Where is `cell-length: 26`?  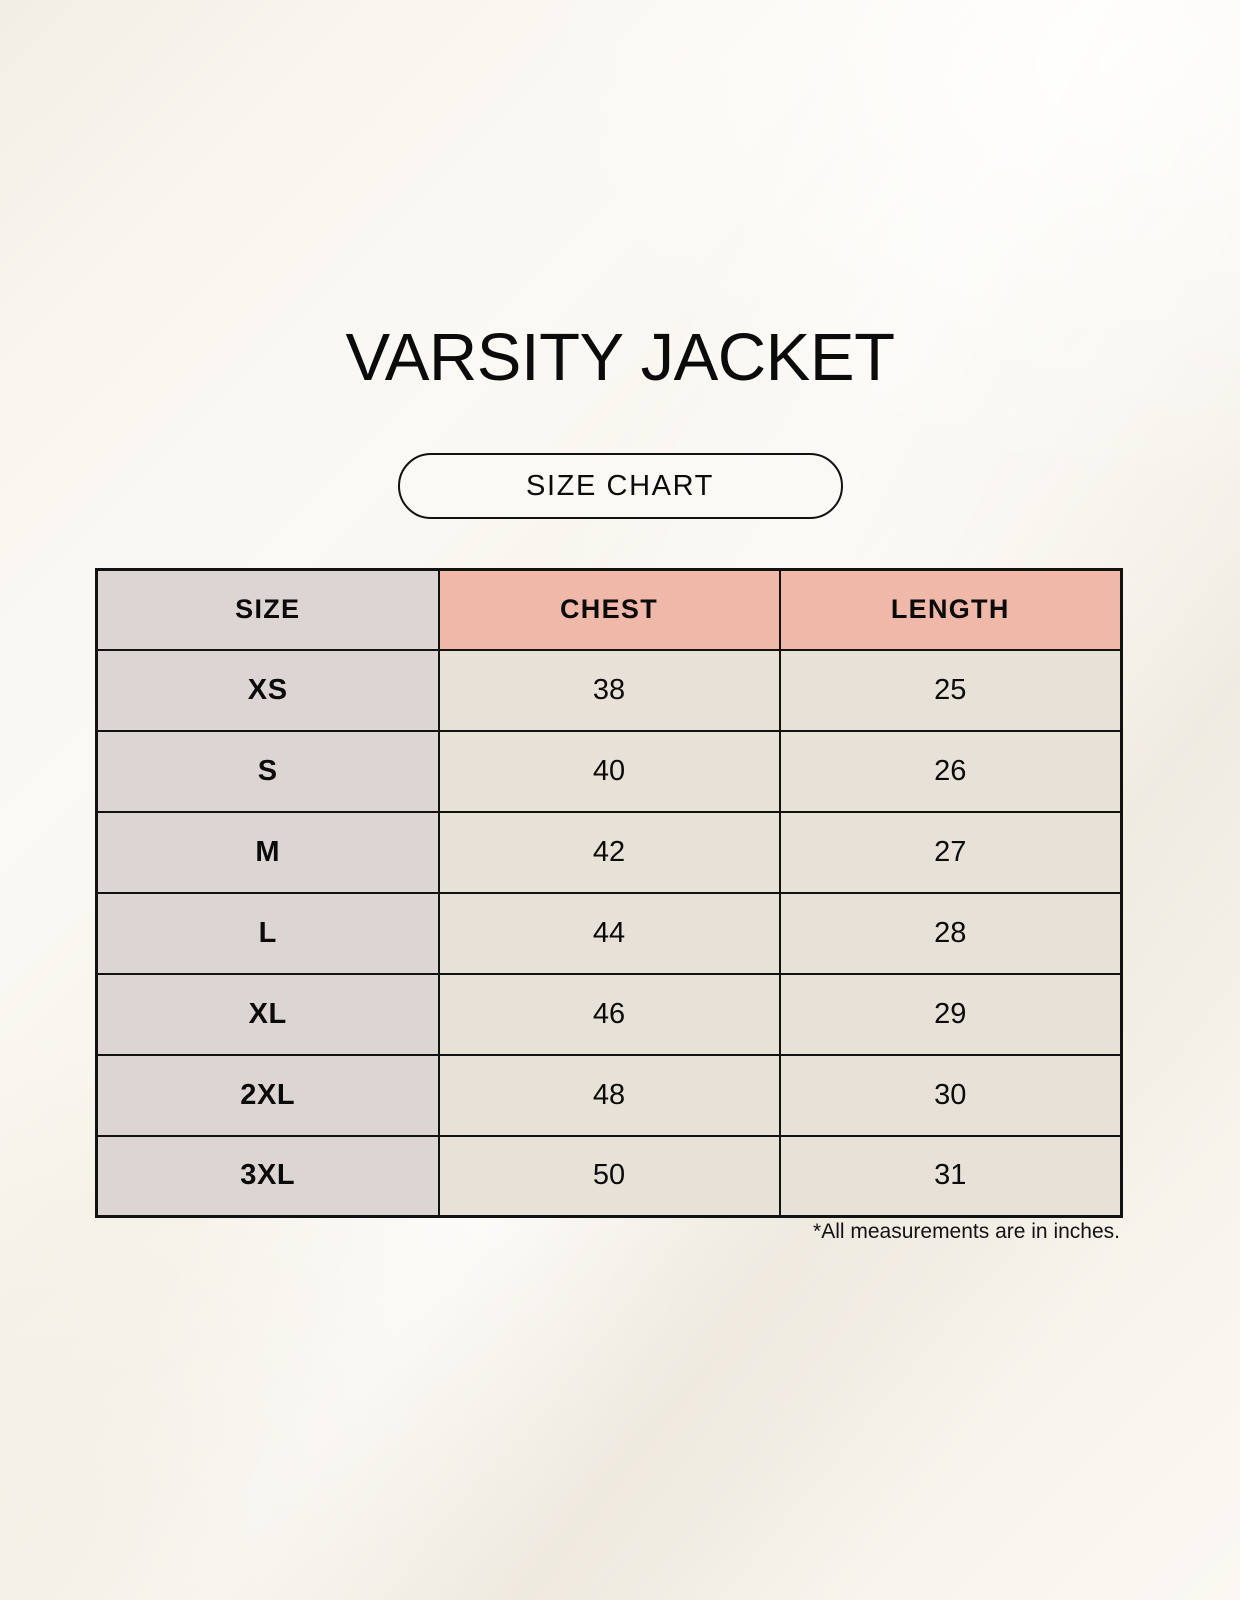 cell-length: 26 is located at coordinates (950, 771).